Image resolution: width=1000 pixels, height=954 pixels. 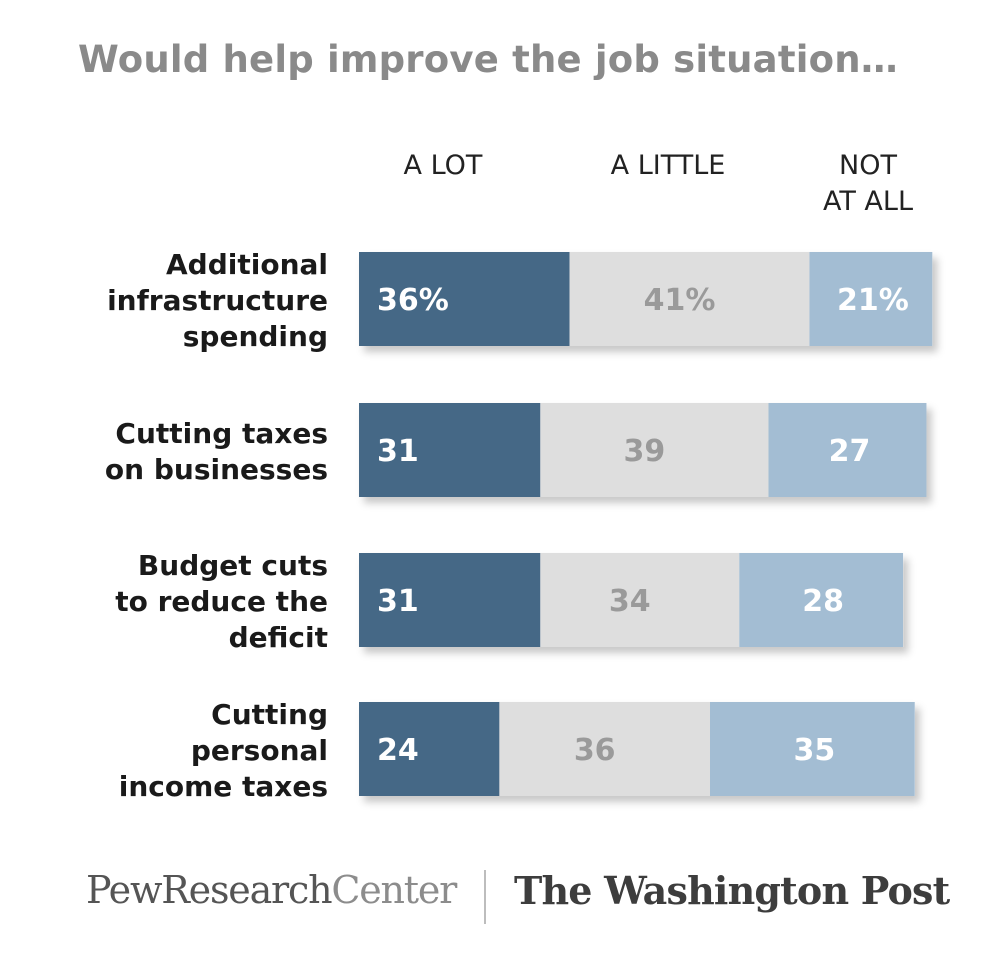 I want to click on footer-divider, so click(x=485, y=897).